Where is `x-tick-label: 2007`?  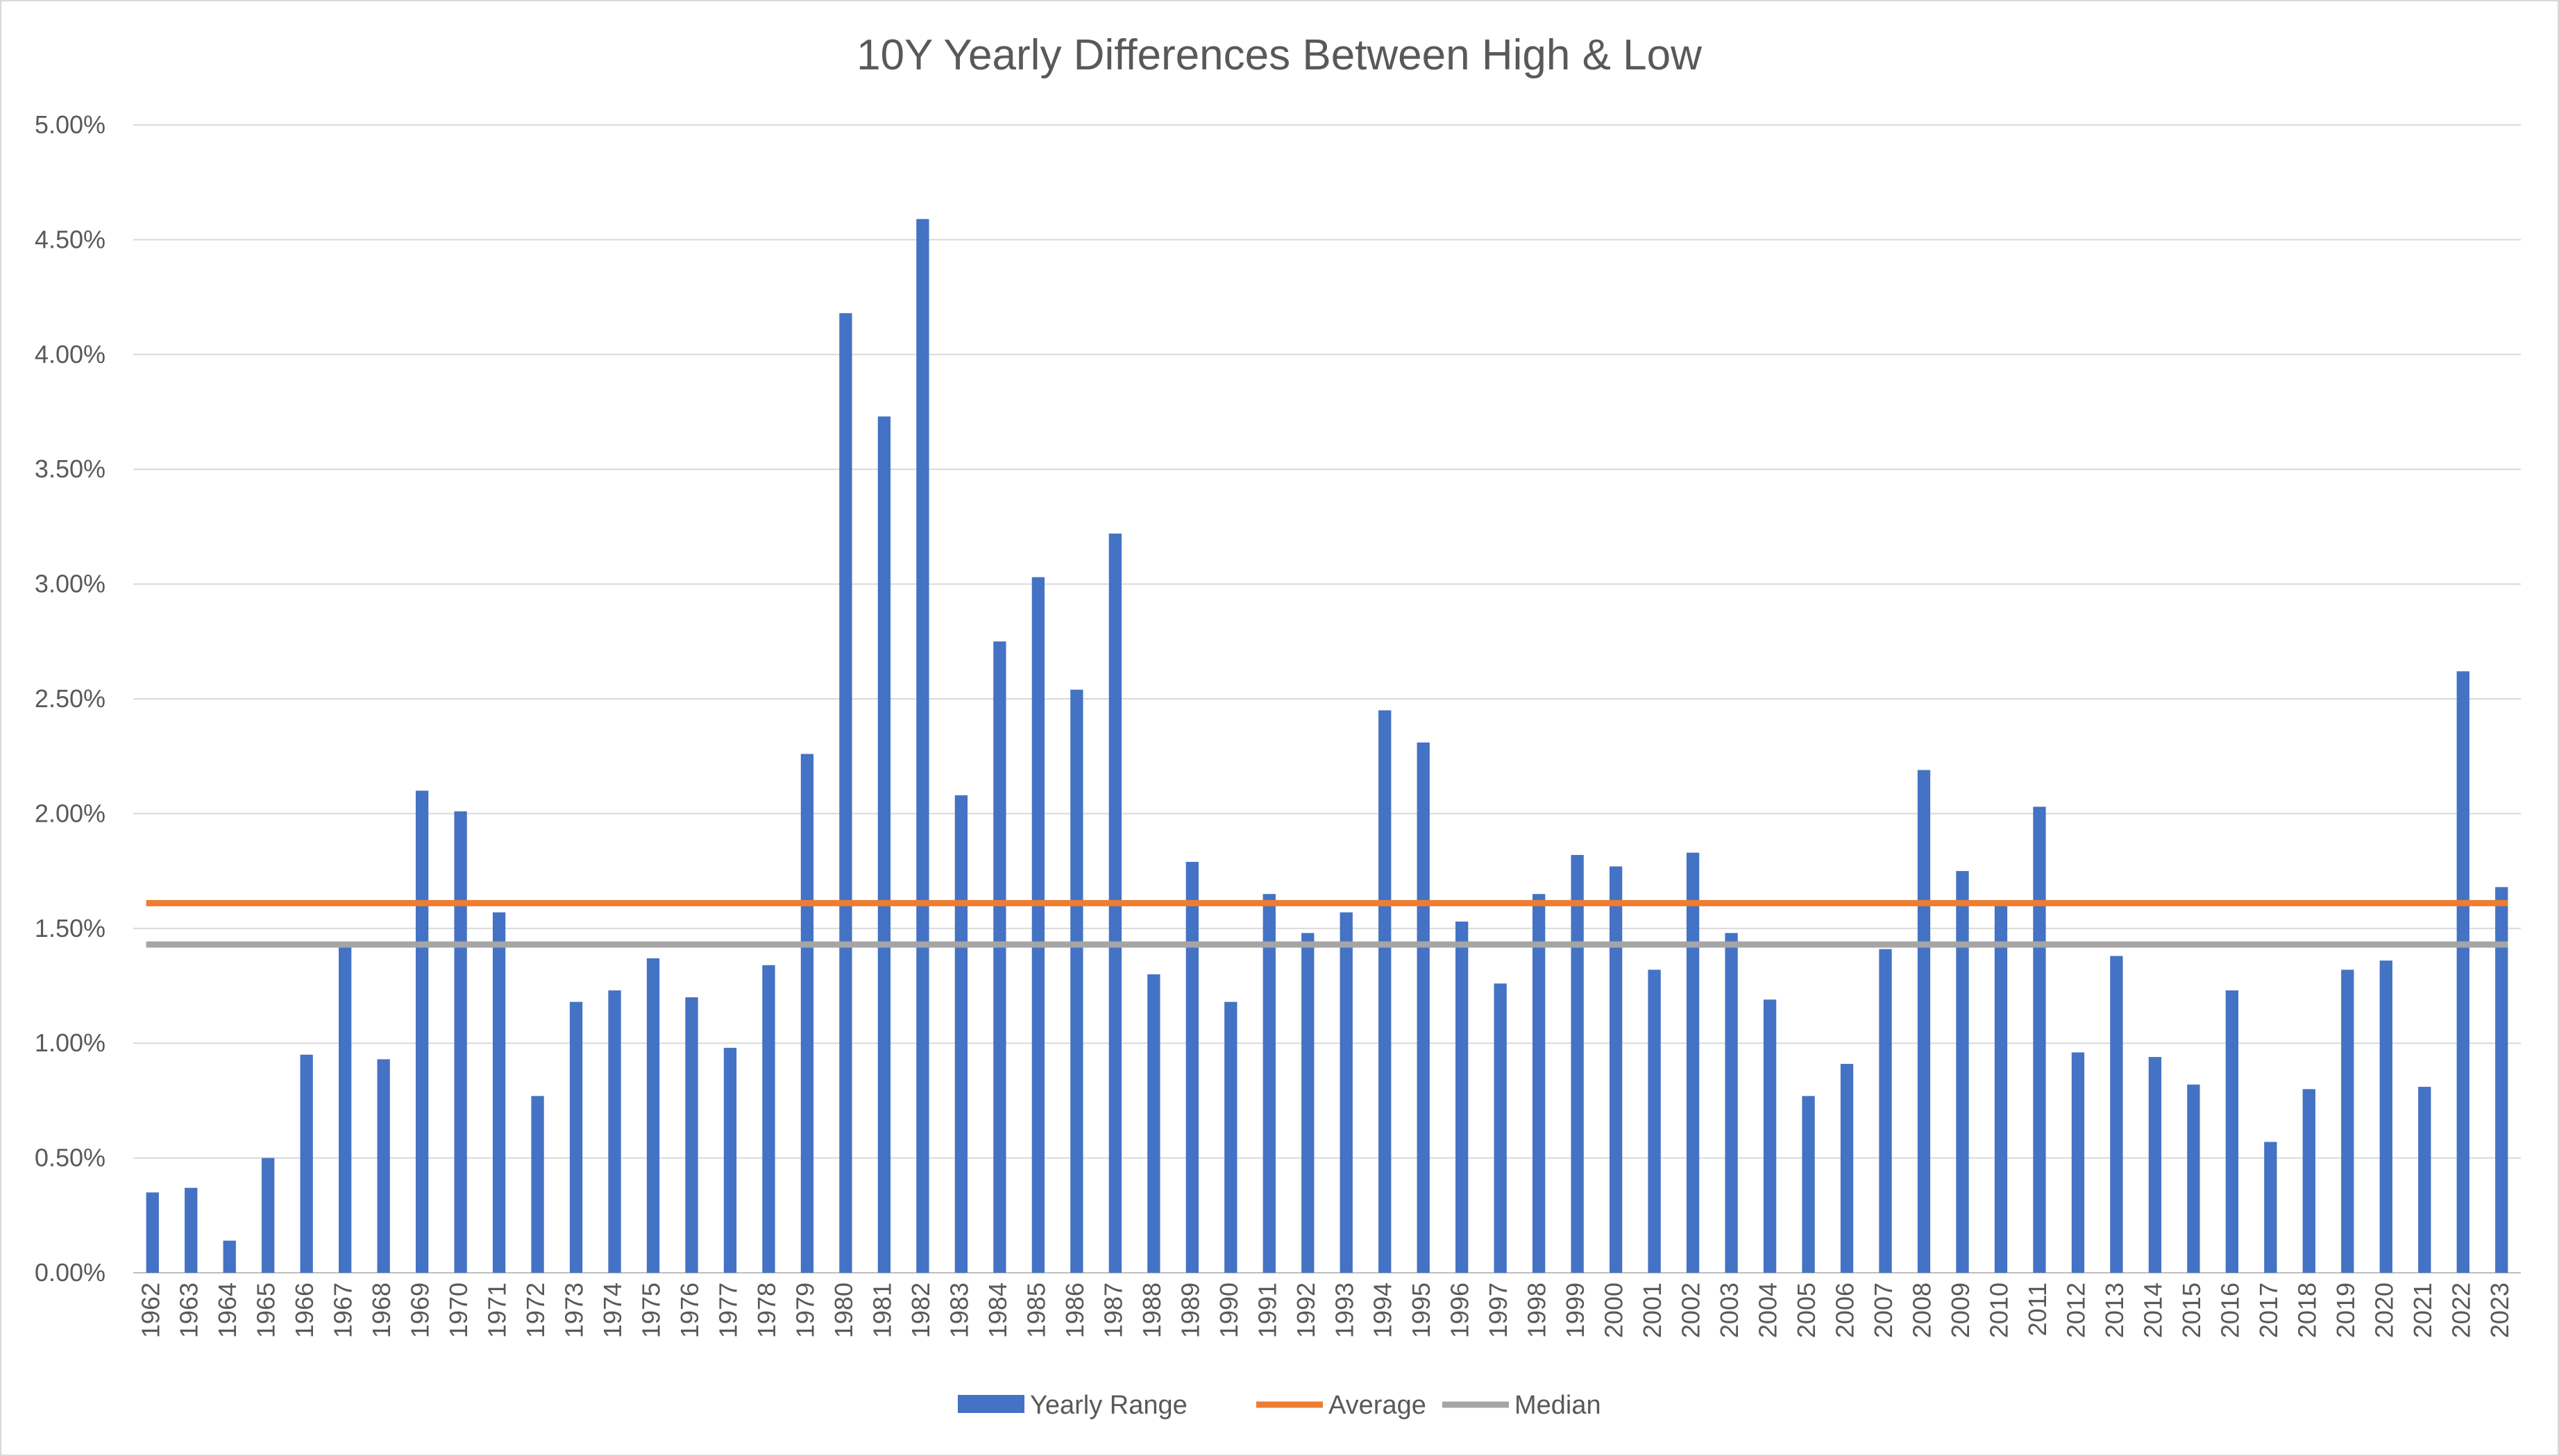 x-tick-label: 2007 is located at coordinates (1884, 1310).